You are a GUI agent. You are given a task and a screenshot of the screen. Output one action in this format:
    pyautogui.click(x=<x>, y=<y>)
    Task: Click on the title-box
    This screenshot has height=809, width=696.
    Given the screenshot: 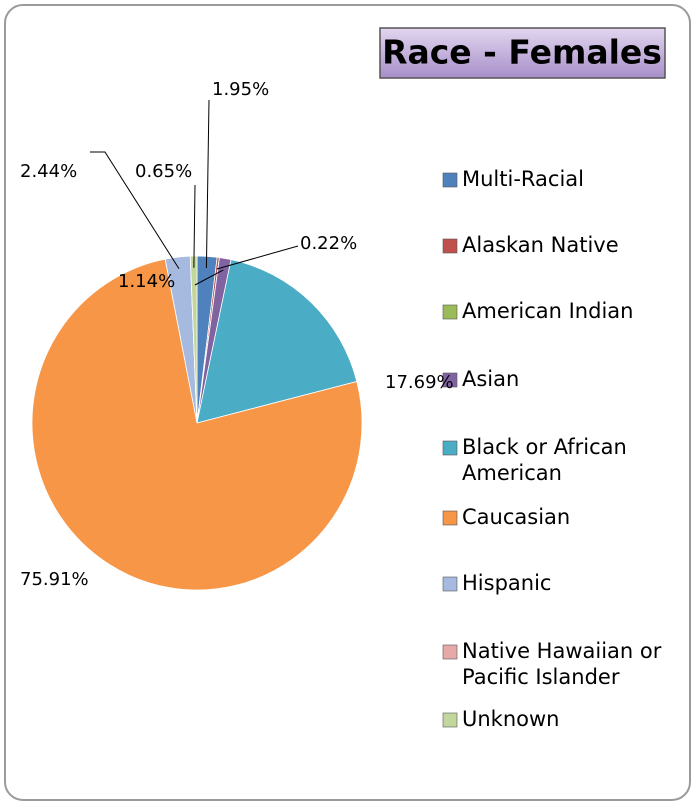 What is the action you would take?
    pyautogui.click(x=522, y=53)
    